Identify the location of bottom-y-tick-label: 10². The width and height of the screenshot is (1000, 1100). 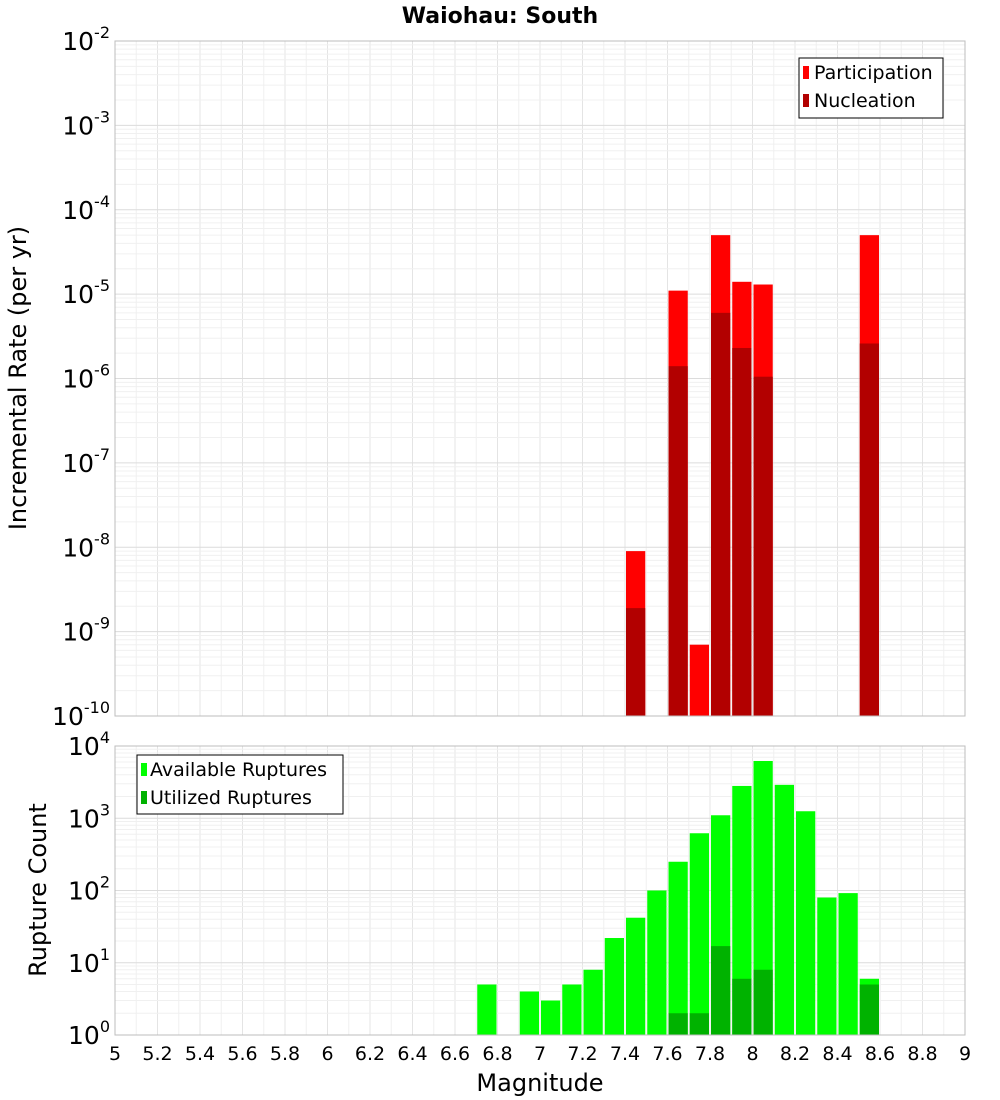
(89, 889).